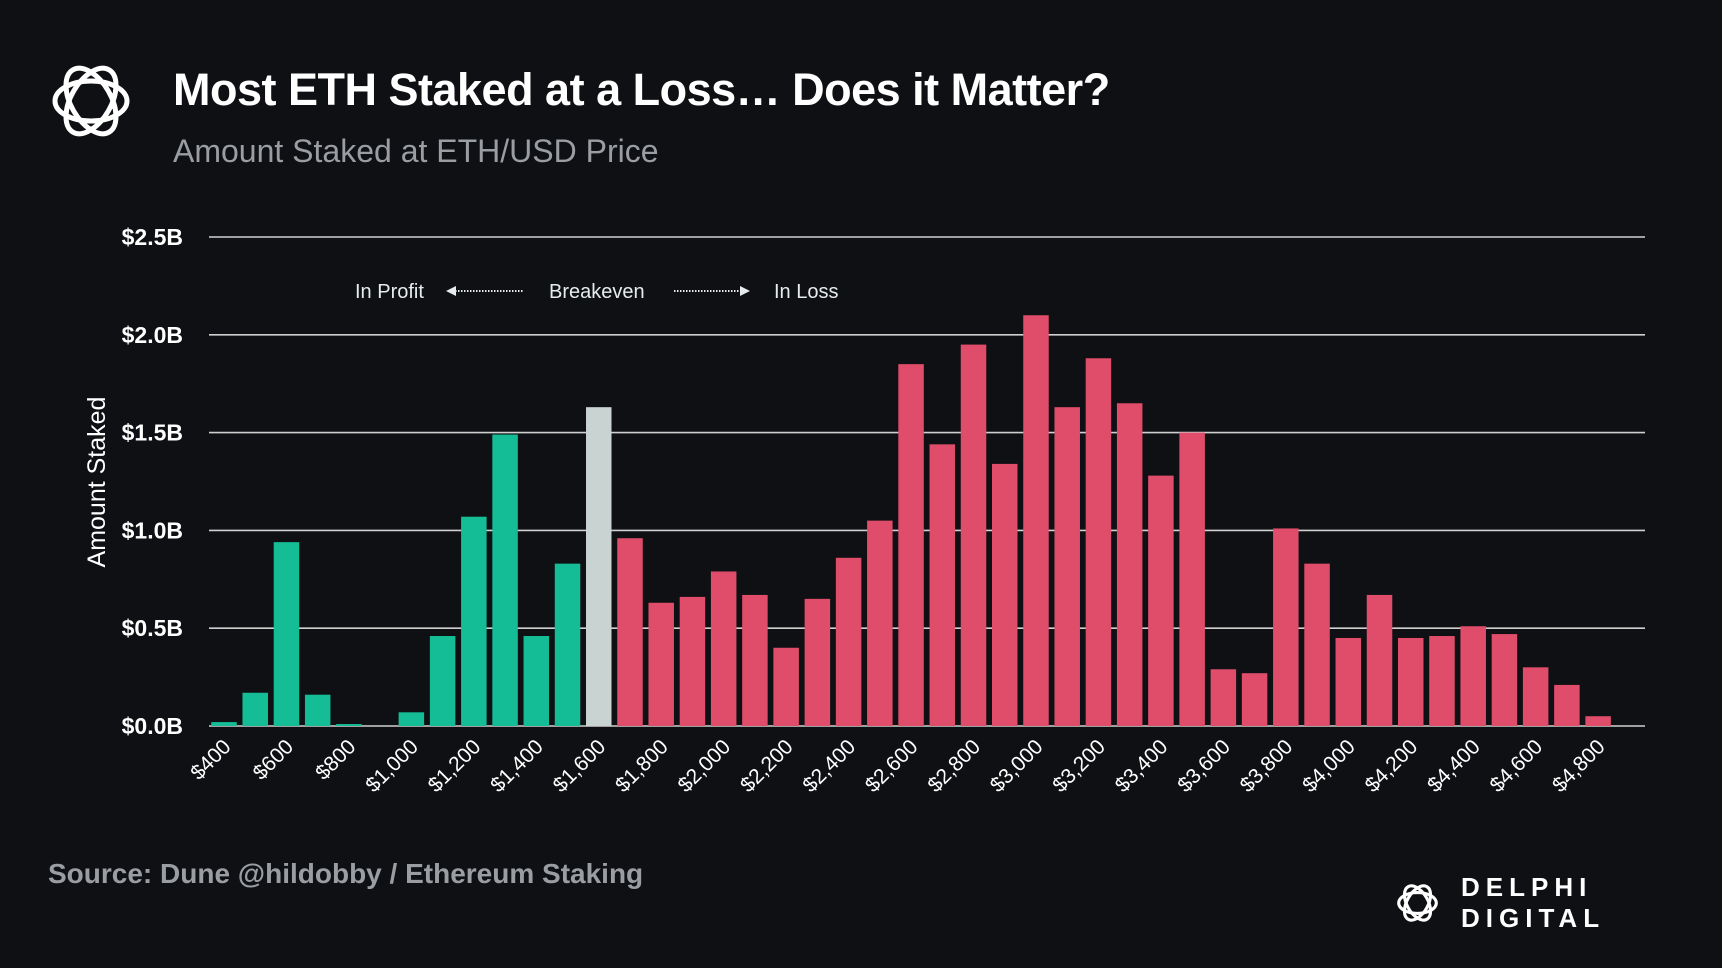 The image size is (1722, 968). I want to click on x-tick-label: $1,000, so click(392, 766).